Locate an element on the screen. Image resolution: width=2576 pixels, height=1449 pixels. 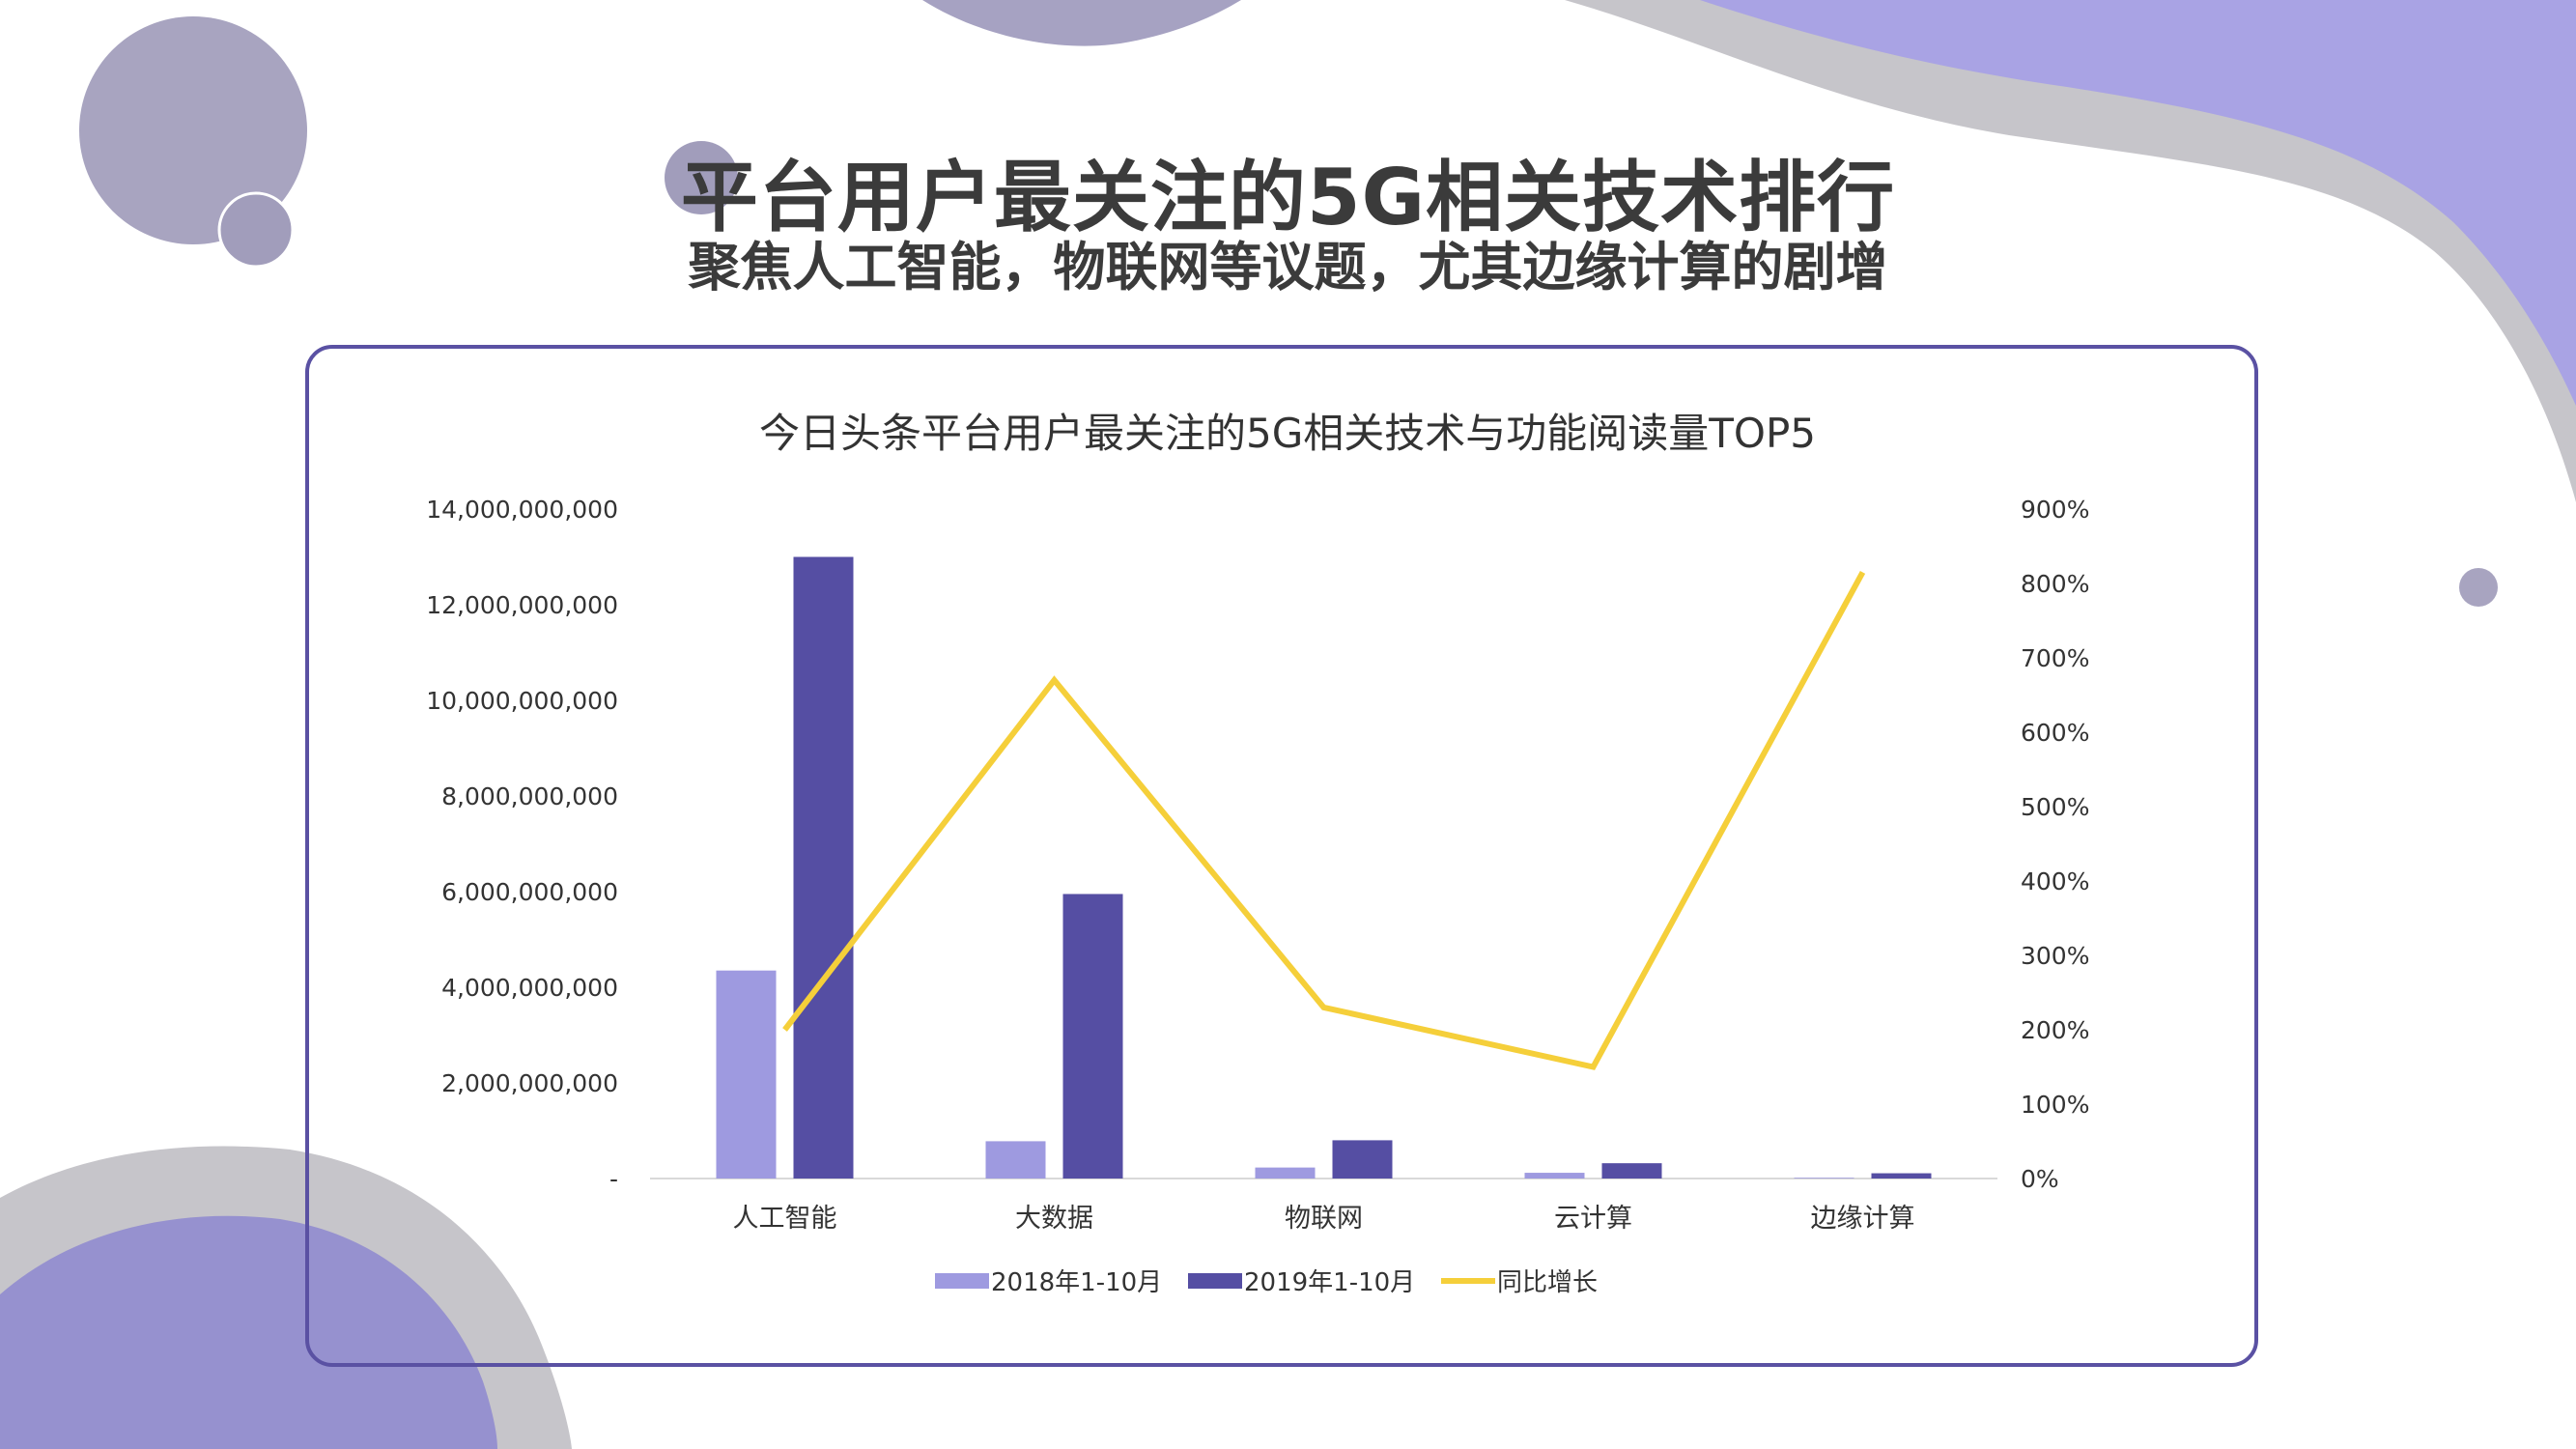
growth-line-path is located at coordinates (1324, 820).